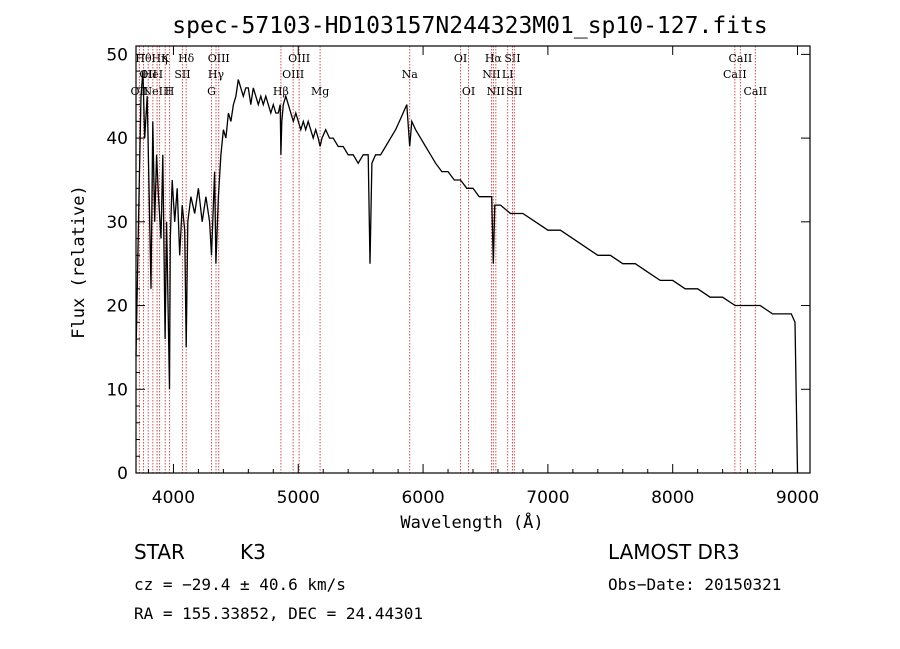  I want to click on y-tick-label-1: 10, so click(117, 390).